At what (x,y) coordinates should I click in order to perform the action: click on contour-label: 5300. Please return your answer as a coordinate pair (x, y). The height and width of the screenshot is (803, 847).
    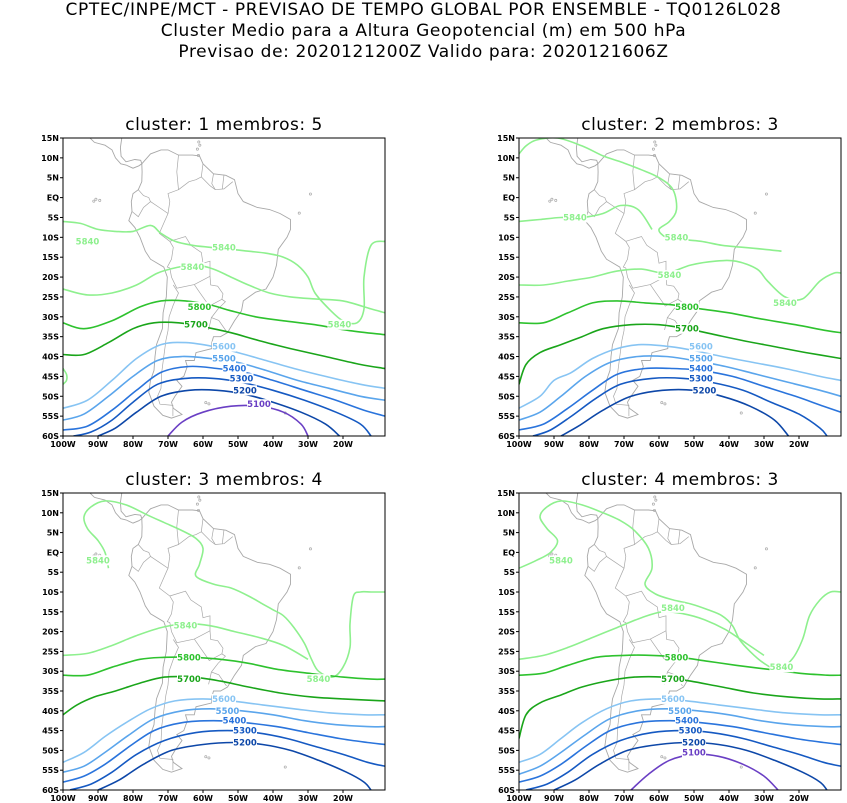
    Looking at the image, I should click on (691, 732).